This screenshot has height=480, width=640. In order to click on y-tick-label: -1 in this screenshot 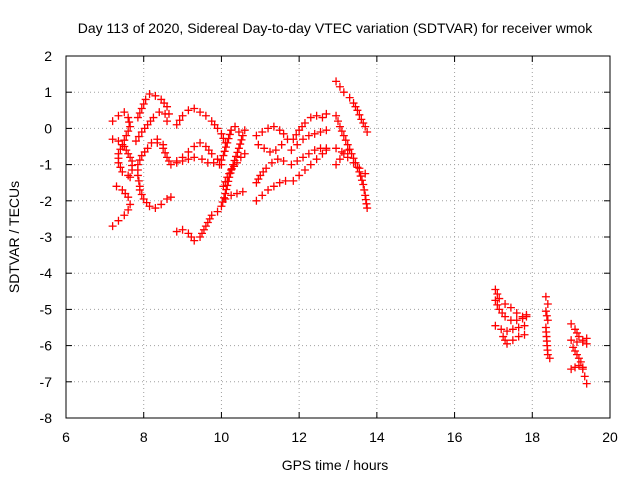, I will do `click(46, 165)`.